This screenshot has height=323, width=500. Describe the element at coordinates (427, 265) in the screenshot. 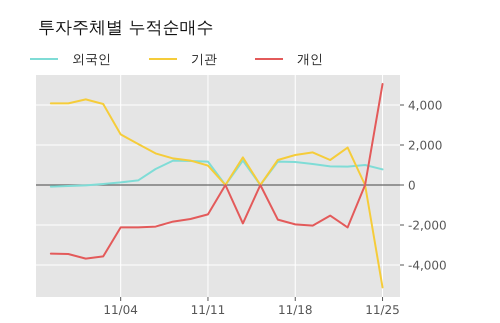

I see `y-tick-label: -4,000` at that location.